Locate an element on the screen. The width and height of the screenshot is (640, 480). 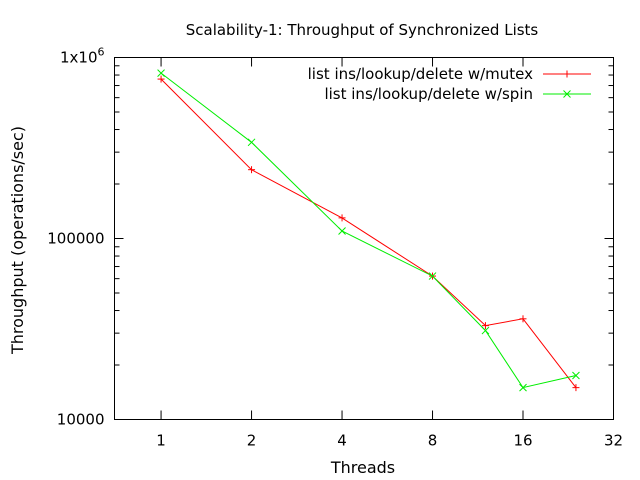
x-axis-label: Threads is located at coordinates (362, 467).